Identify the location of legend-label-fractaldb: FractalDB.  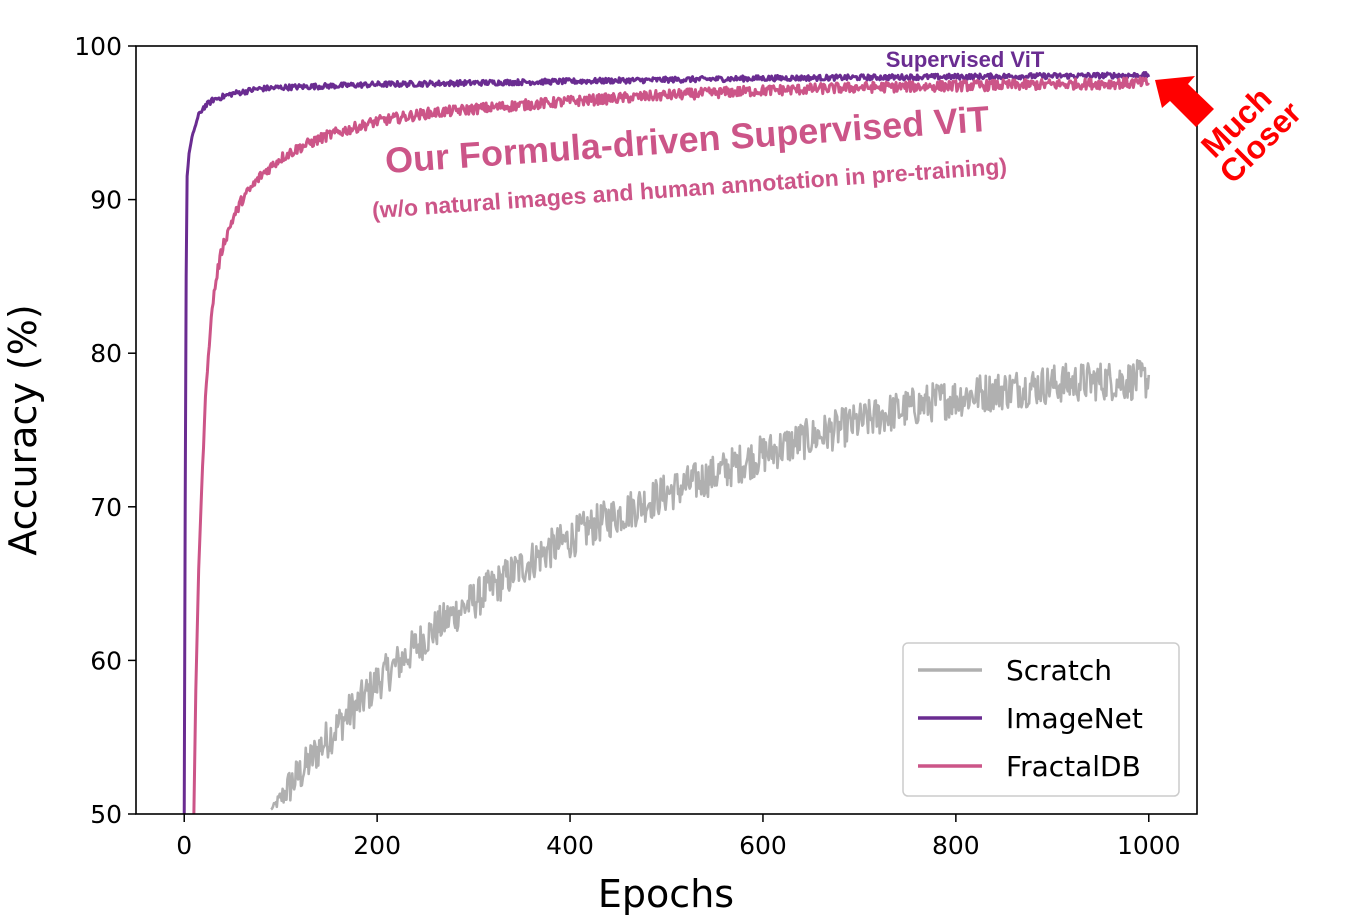
(1073, 766).